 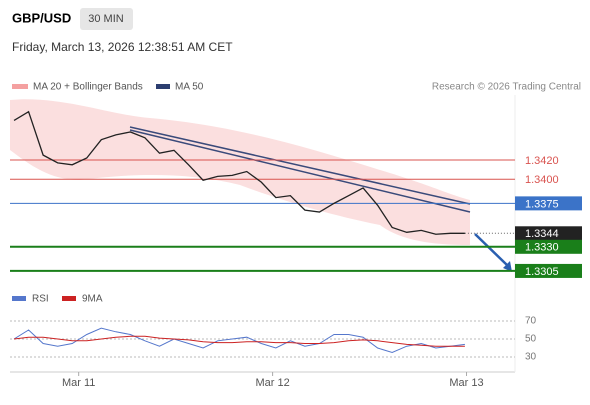 What do you see at coordinates (542, 272) in the screenshot?
I see `level-label: 1.3305` at bounding box center [542, 272].